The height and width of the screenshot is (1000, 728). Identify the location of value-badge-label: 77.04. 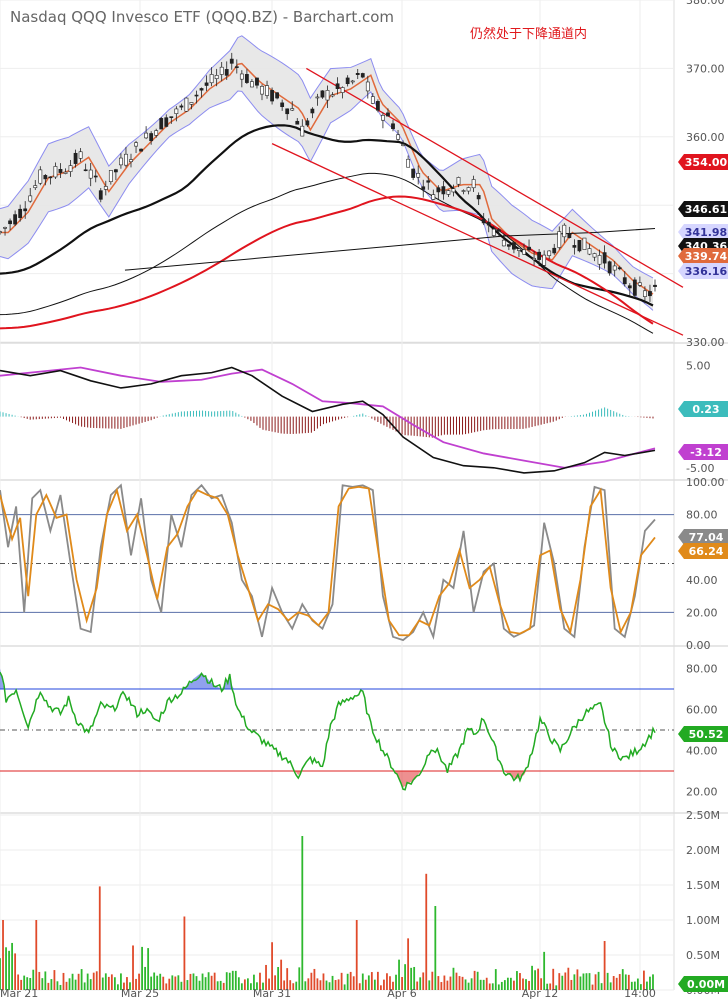
(706, 537).